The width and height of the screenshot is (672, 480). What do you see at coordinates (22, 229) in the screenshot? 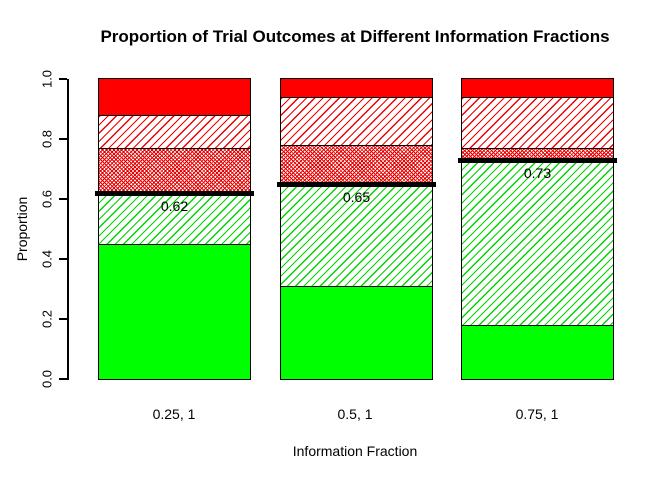
I see `y-axis-title-text: Proportion` at bounding box center [22, 229].